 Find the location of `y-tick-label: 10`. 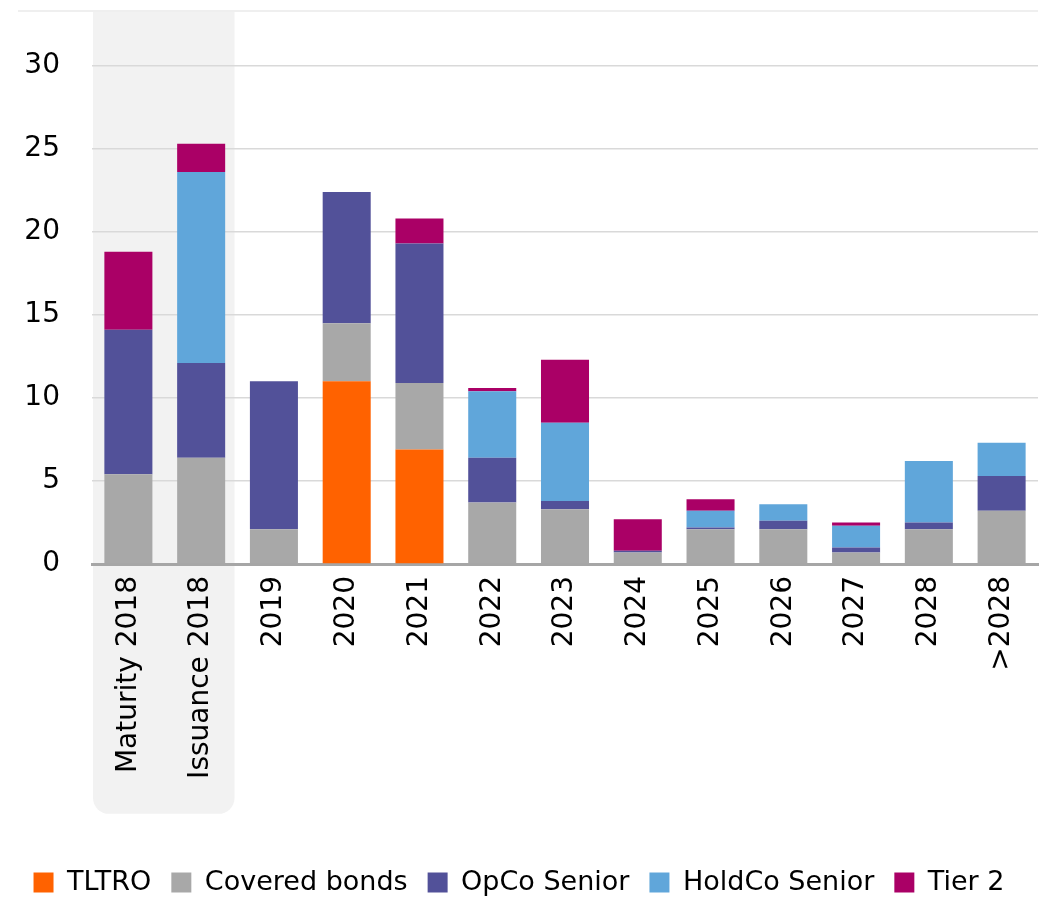

y-tick-label: 10 is located at coordinates (42, 396).